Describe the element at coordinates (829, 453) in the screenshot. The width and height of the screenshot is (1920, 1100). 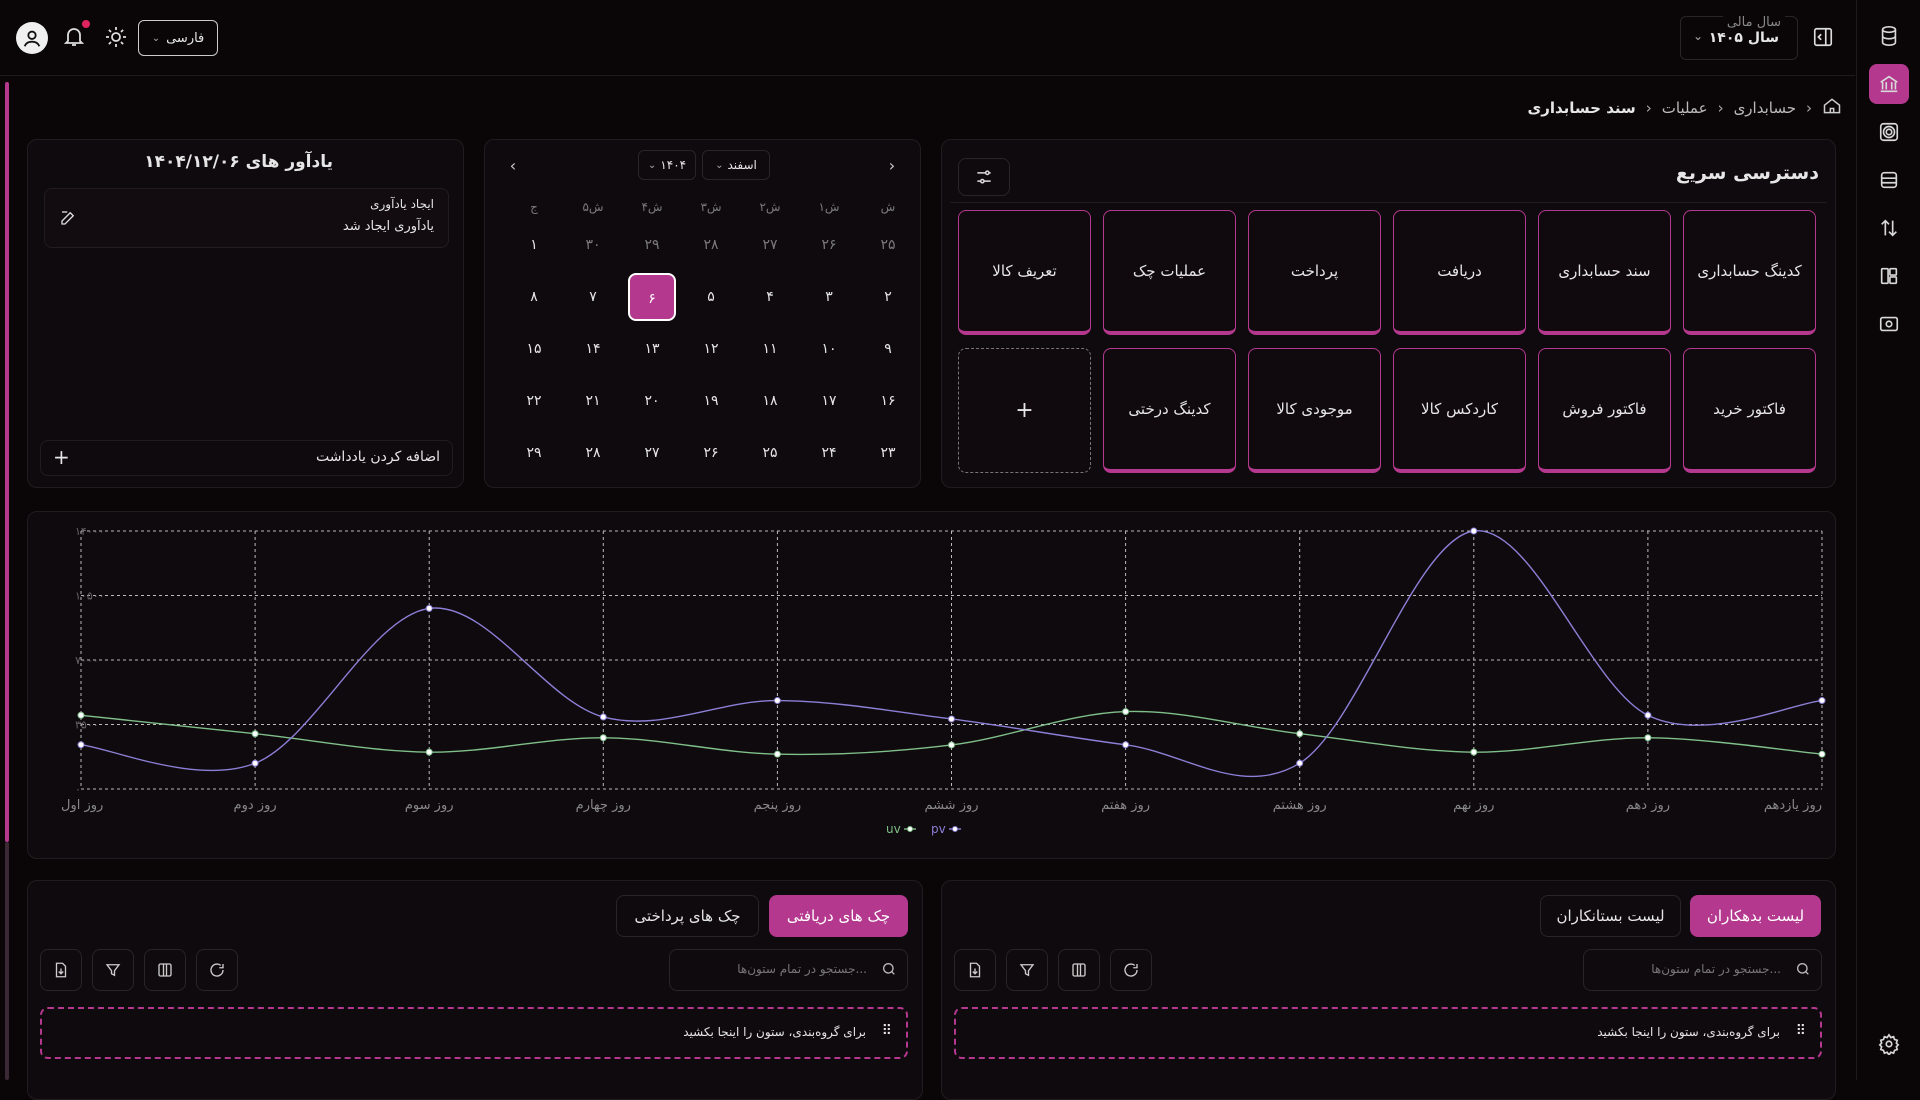
I see `calendar-day: ۲۴` at that location.